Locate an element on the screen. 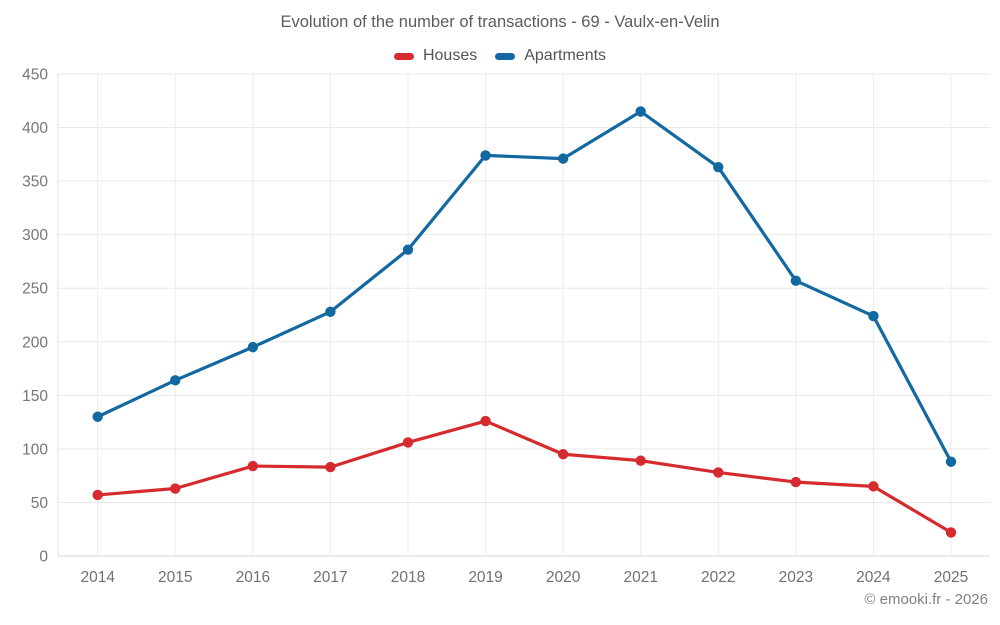 This screenshot has height=625, width=1000. x-tick-label-2022: 2022 is located at coordinates (718, 577).